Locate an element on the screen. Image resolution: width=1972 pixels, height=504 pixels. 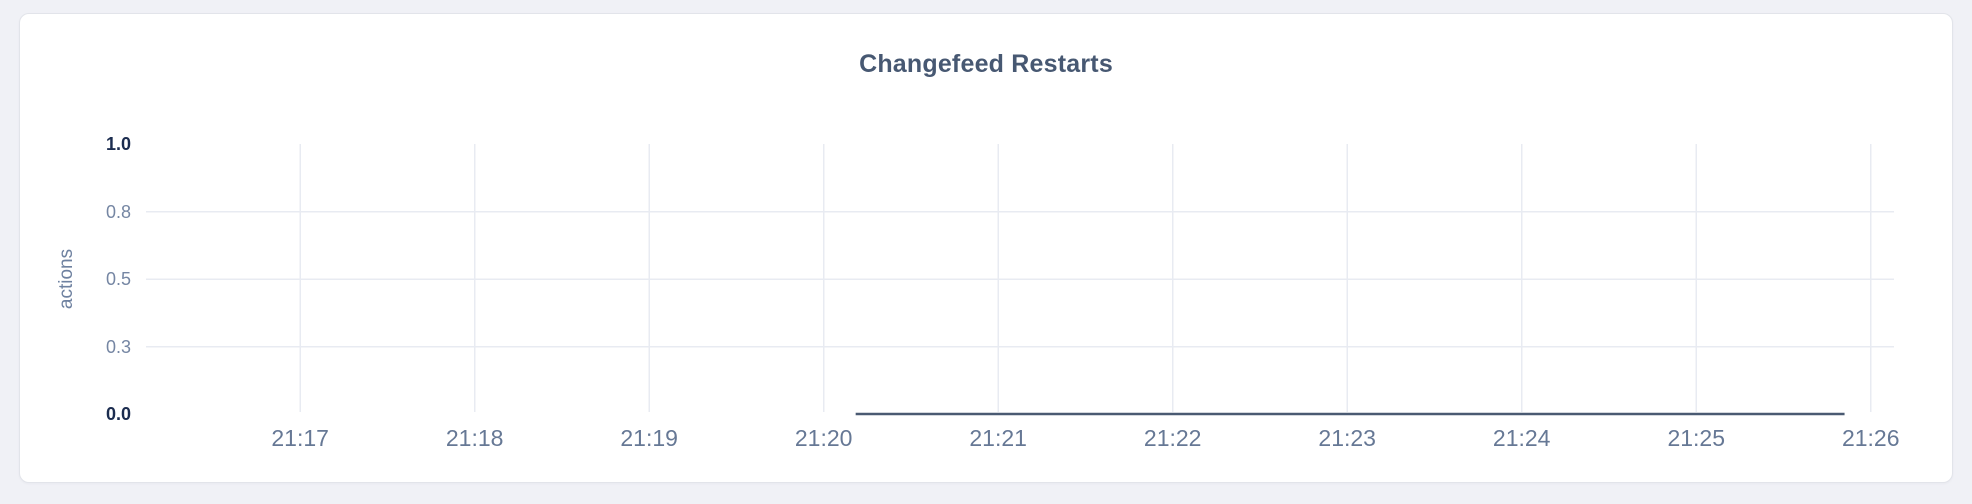
chart-title: Changefeed Restarts is located at coordinates (986, 64).